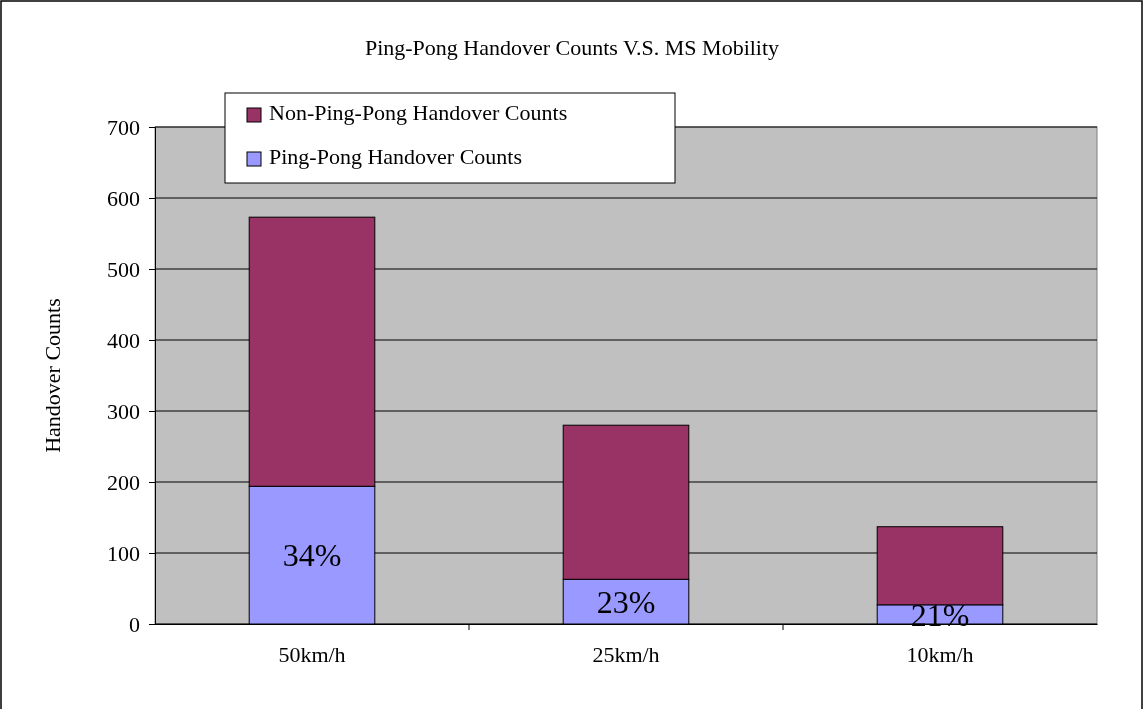  Describe the element at coordinates (312, 555) in the screenshot. I see `annotation: 34%` at that location.